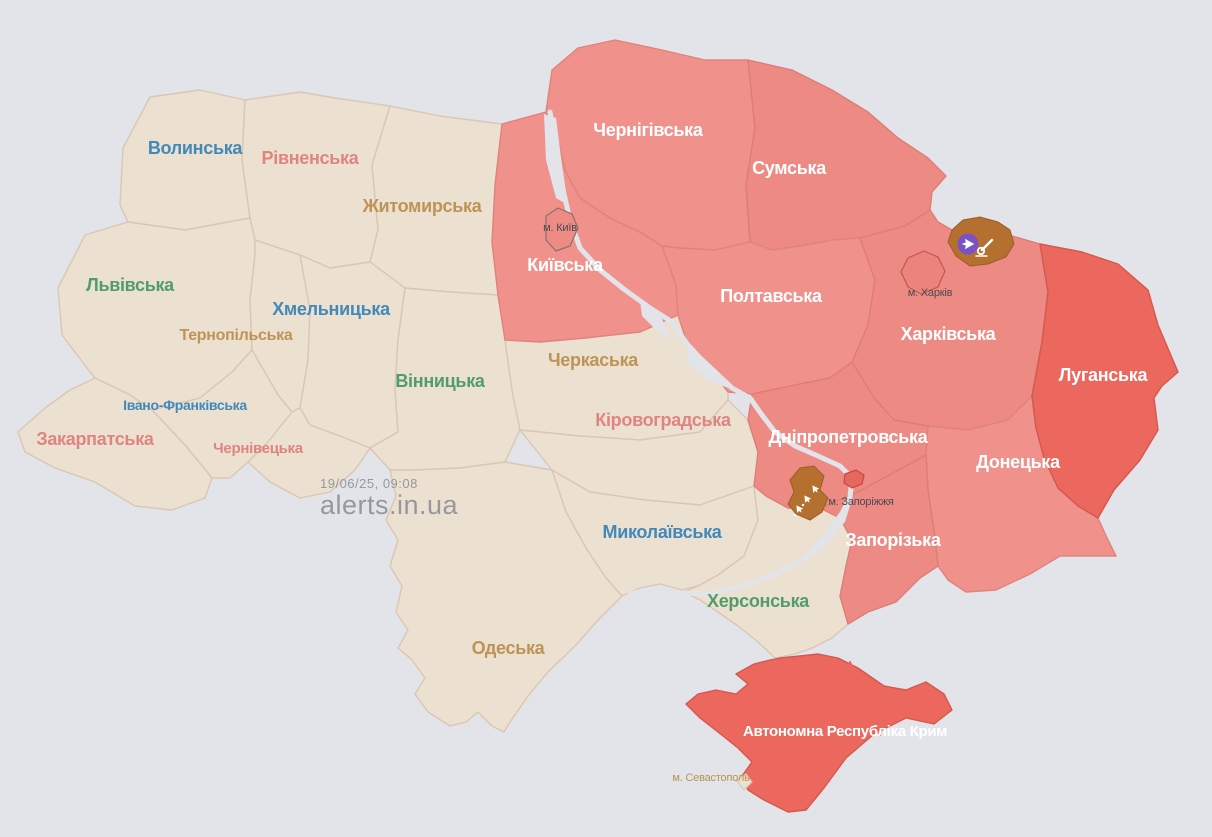 The height and width of the screenshot is (837, 1212). I want to click on uav-cluster-icon, so click(806, 500).